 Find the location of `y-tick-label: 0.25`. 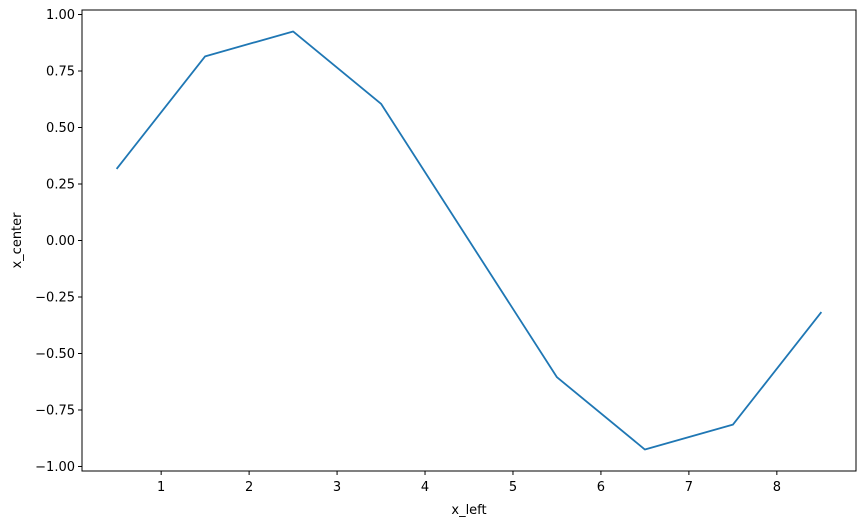

y-tick-label: 0.25 is located at coordinates (60, 185).